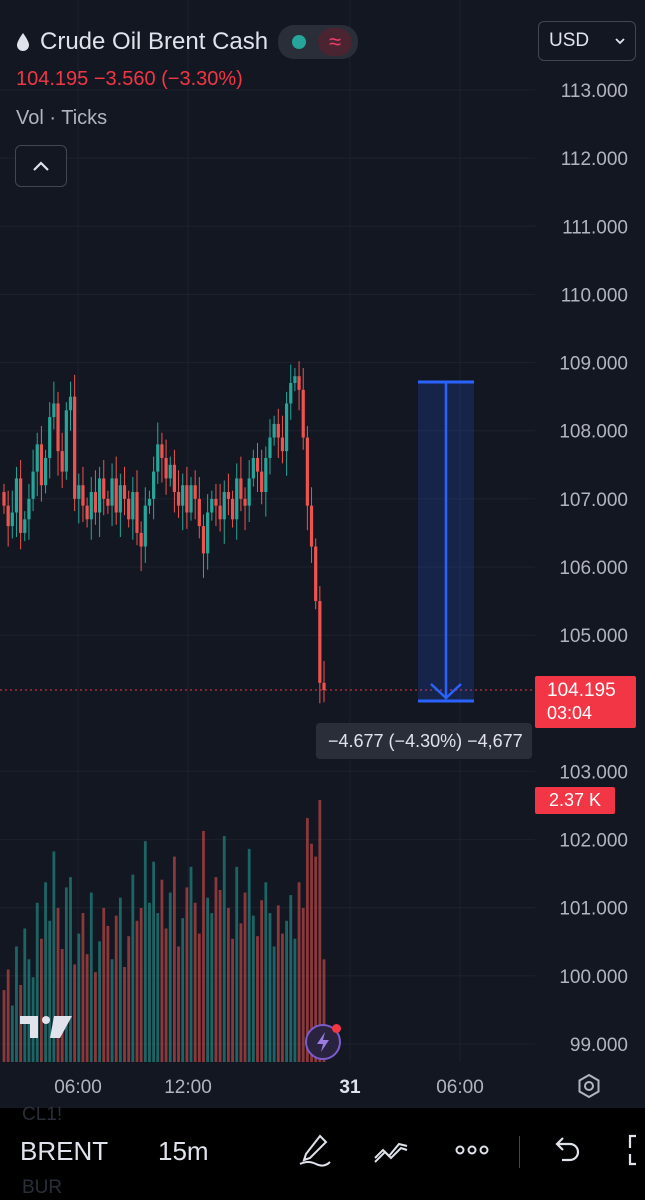 This screenshot has height=1200, width=645. What do you see at coordinates (587, 41) in the screenshot?
I see `currency-select: USD` at bounding box center [587, 41].